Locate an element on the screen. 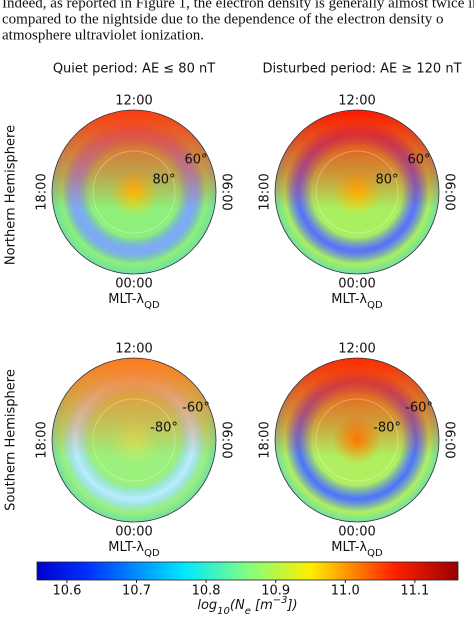  text-segment: (N is located at coordinates (237, 605).